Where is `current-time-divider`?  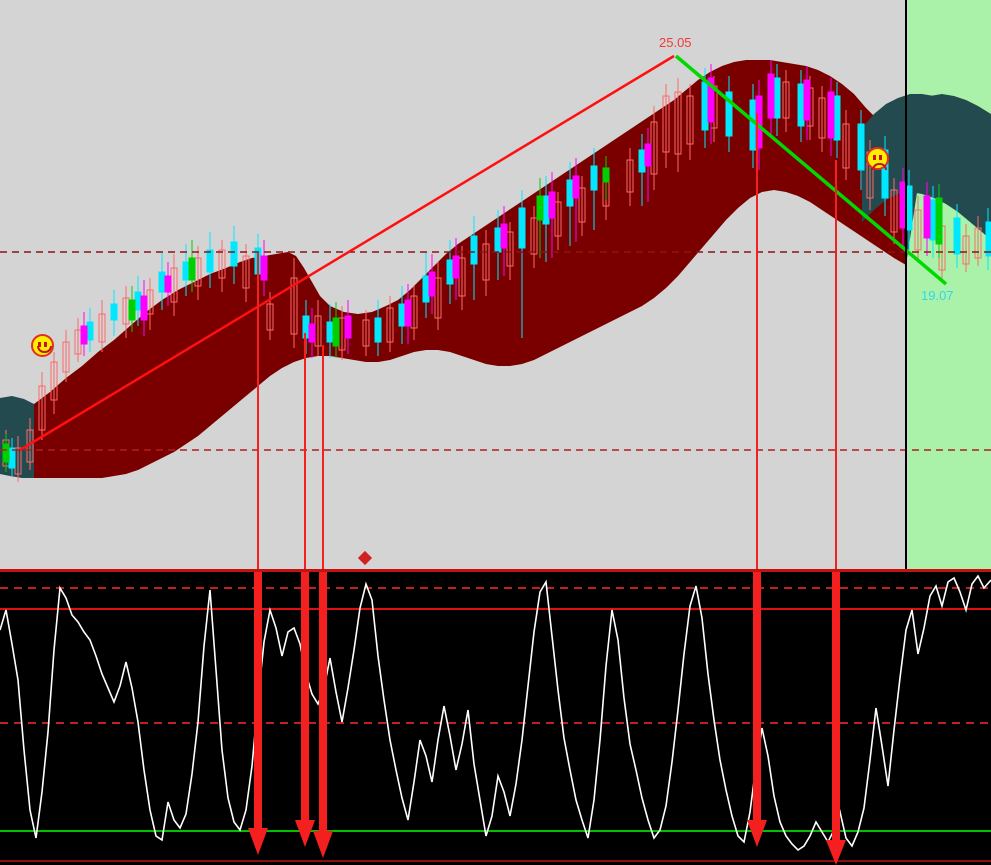
current-time-divider is located at coordinates (906, 285).